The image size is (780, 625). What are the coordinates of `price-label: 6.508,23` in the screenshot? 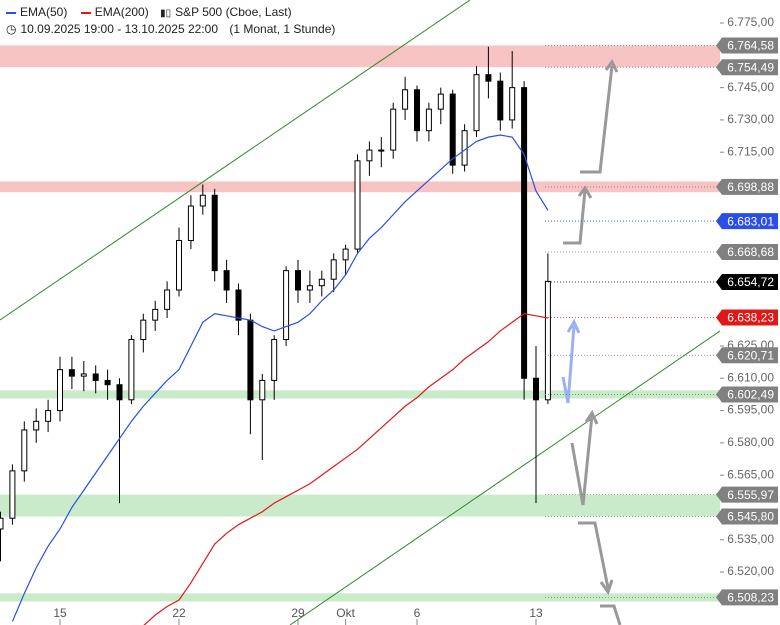 It's located at (750, 598).